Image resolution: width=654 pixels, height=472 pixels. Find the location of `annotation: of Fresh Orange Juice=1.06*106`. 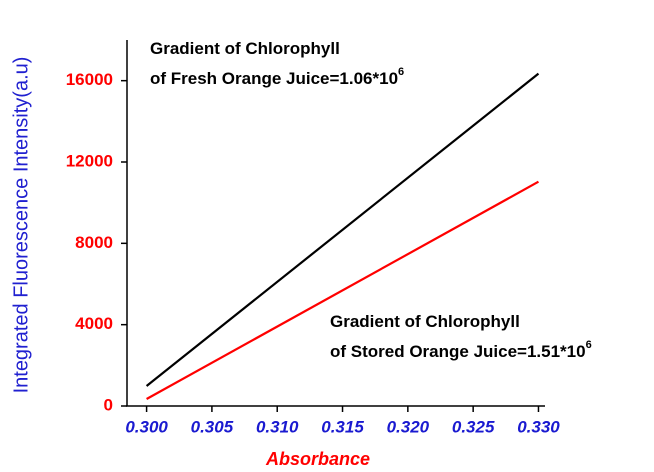

annotation: of Fresh Orange Juice=1.06*106 is located at coordinates (277, 77).